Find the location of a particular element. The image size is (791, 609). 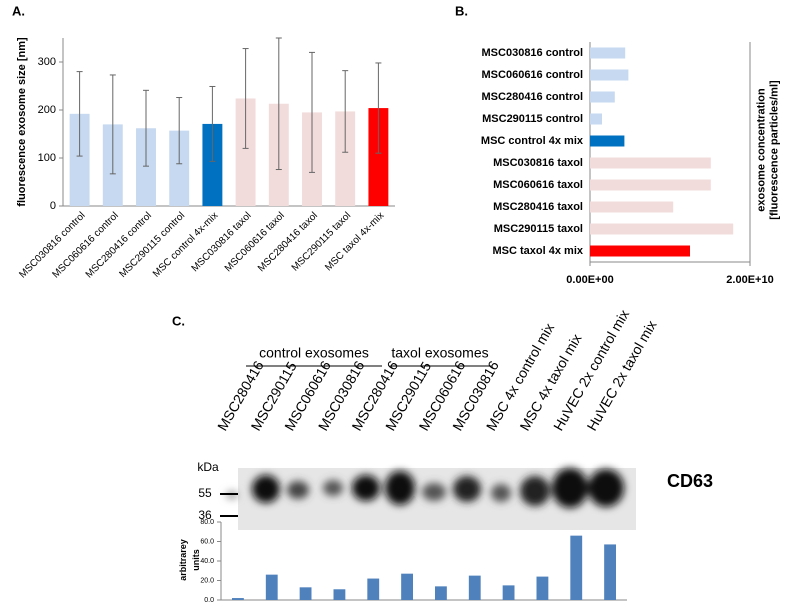

y-tick-label: MSC280416 taxol is located at coordinates (538, 207).